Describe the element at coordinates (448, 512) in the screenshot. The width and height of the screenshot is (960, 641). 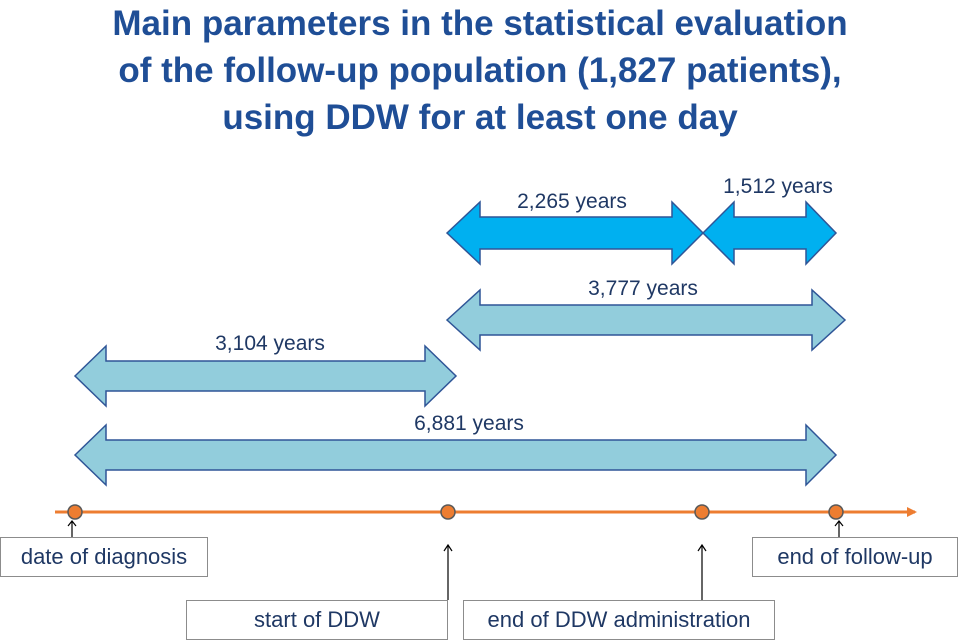
I see `start-ddw-point` at that location.